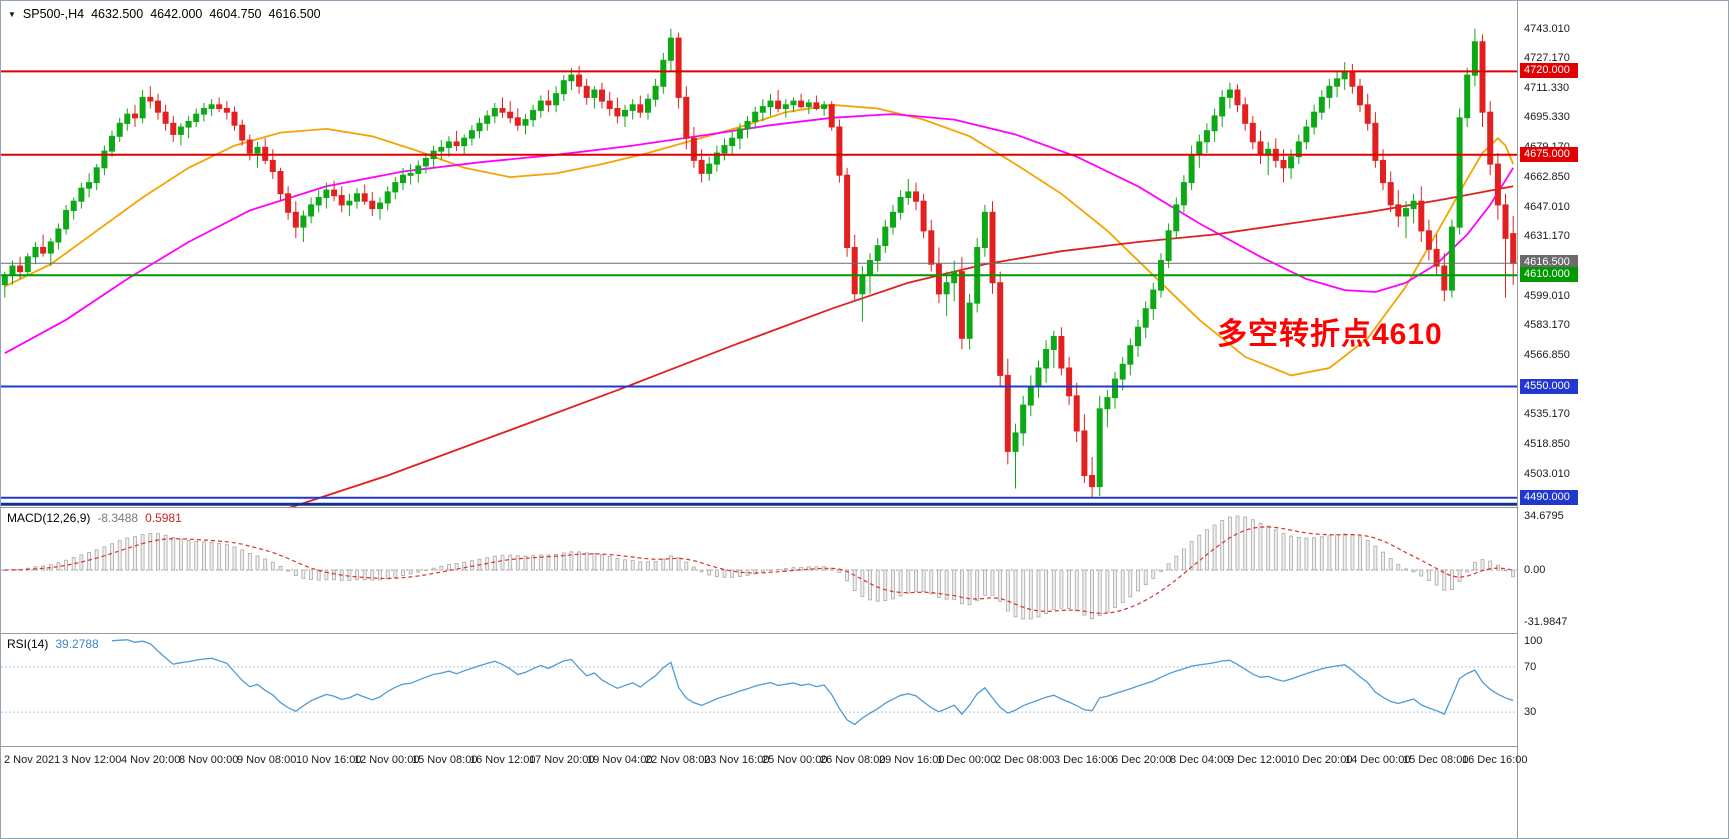 This screenshot has height=839, width=1729. I want to click on ohlc-high: 4642.000, so click(176, 14).